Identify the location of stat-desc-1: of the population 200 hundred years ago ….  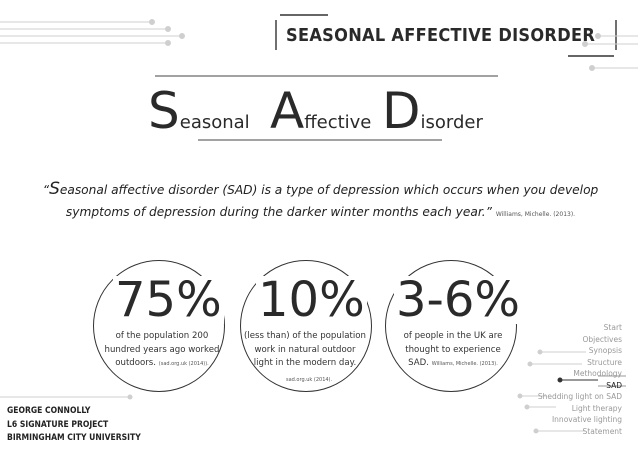
(162, 351).